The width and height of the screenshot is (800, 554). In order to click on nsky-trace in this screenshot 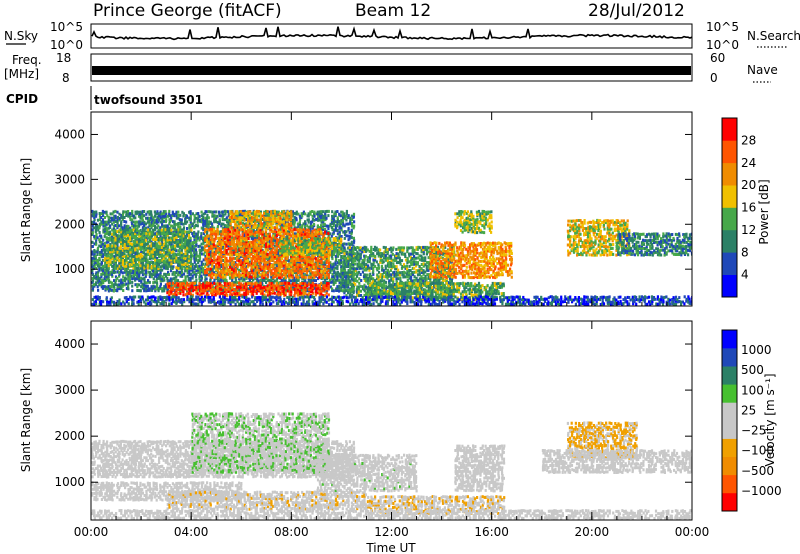, I will do `click(392, 33)`.